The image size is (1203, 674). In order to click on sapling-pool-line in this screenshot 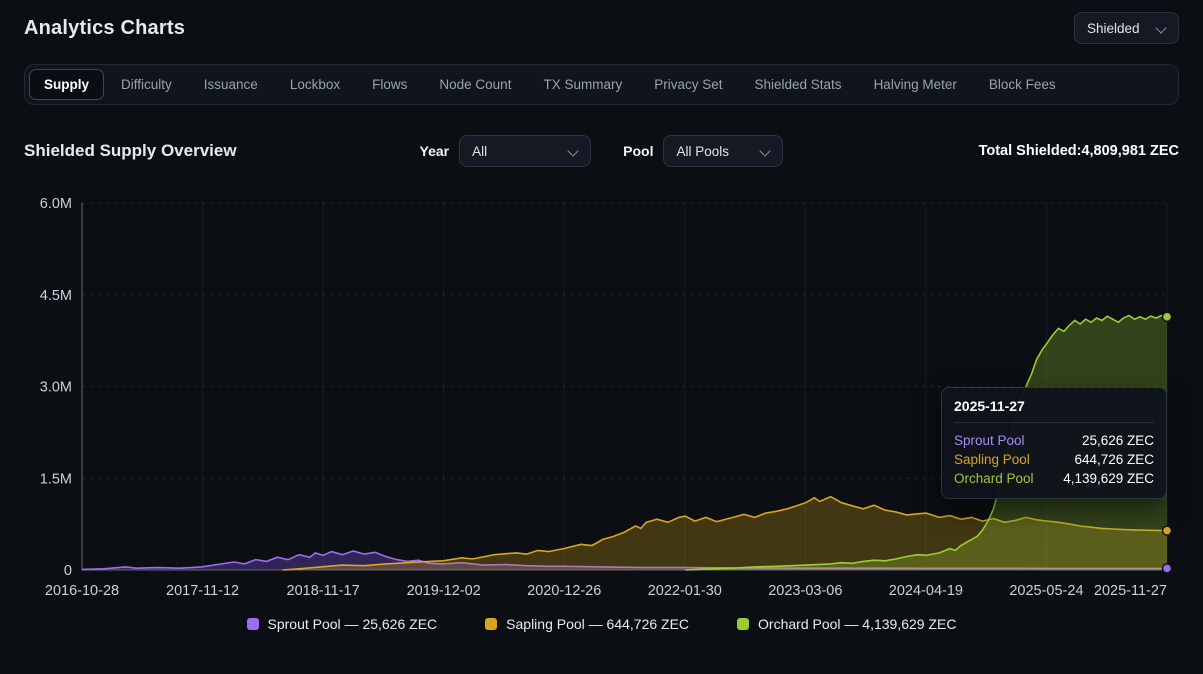, I will do `click(725, 533)`.